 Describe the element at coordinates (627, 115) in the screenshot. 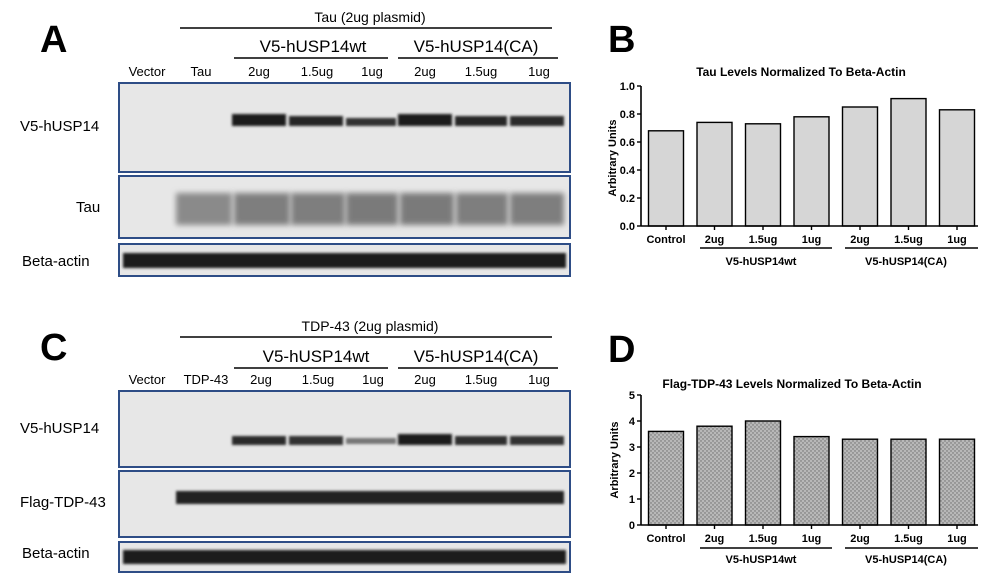

I see `y-tick-label: 0.8` at that location.